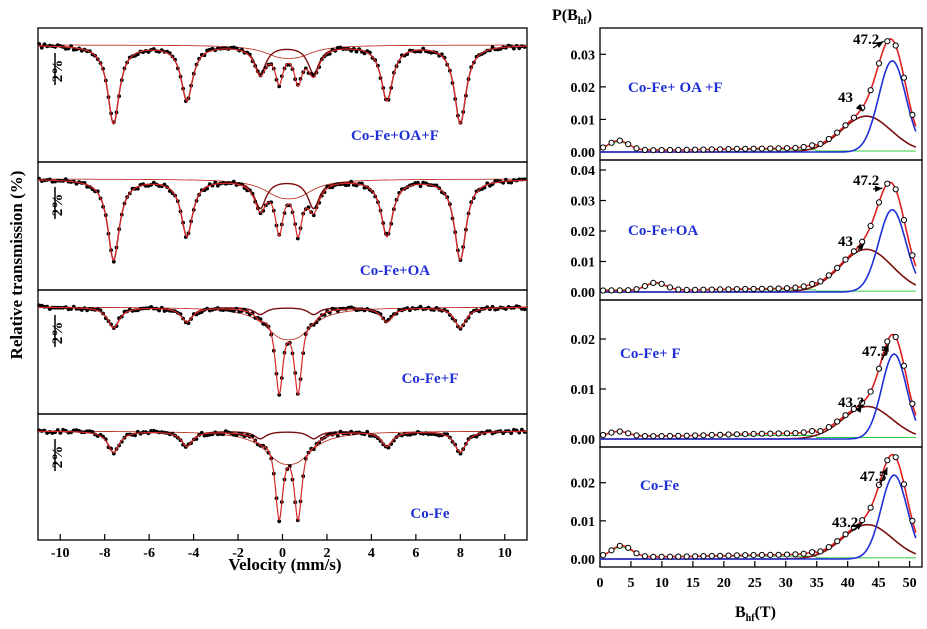  I want to click on component-43-line, so click(758, 541).